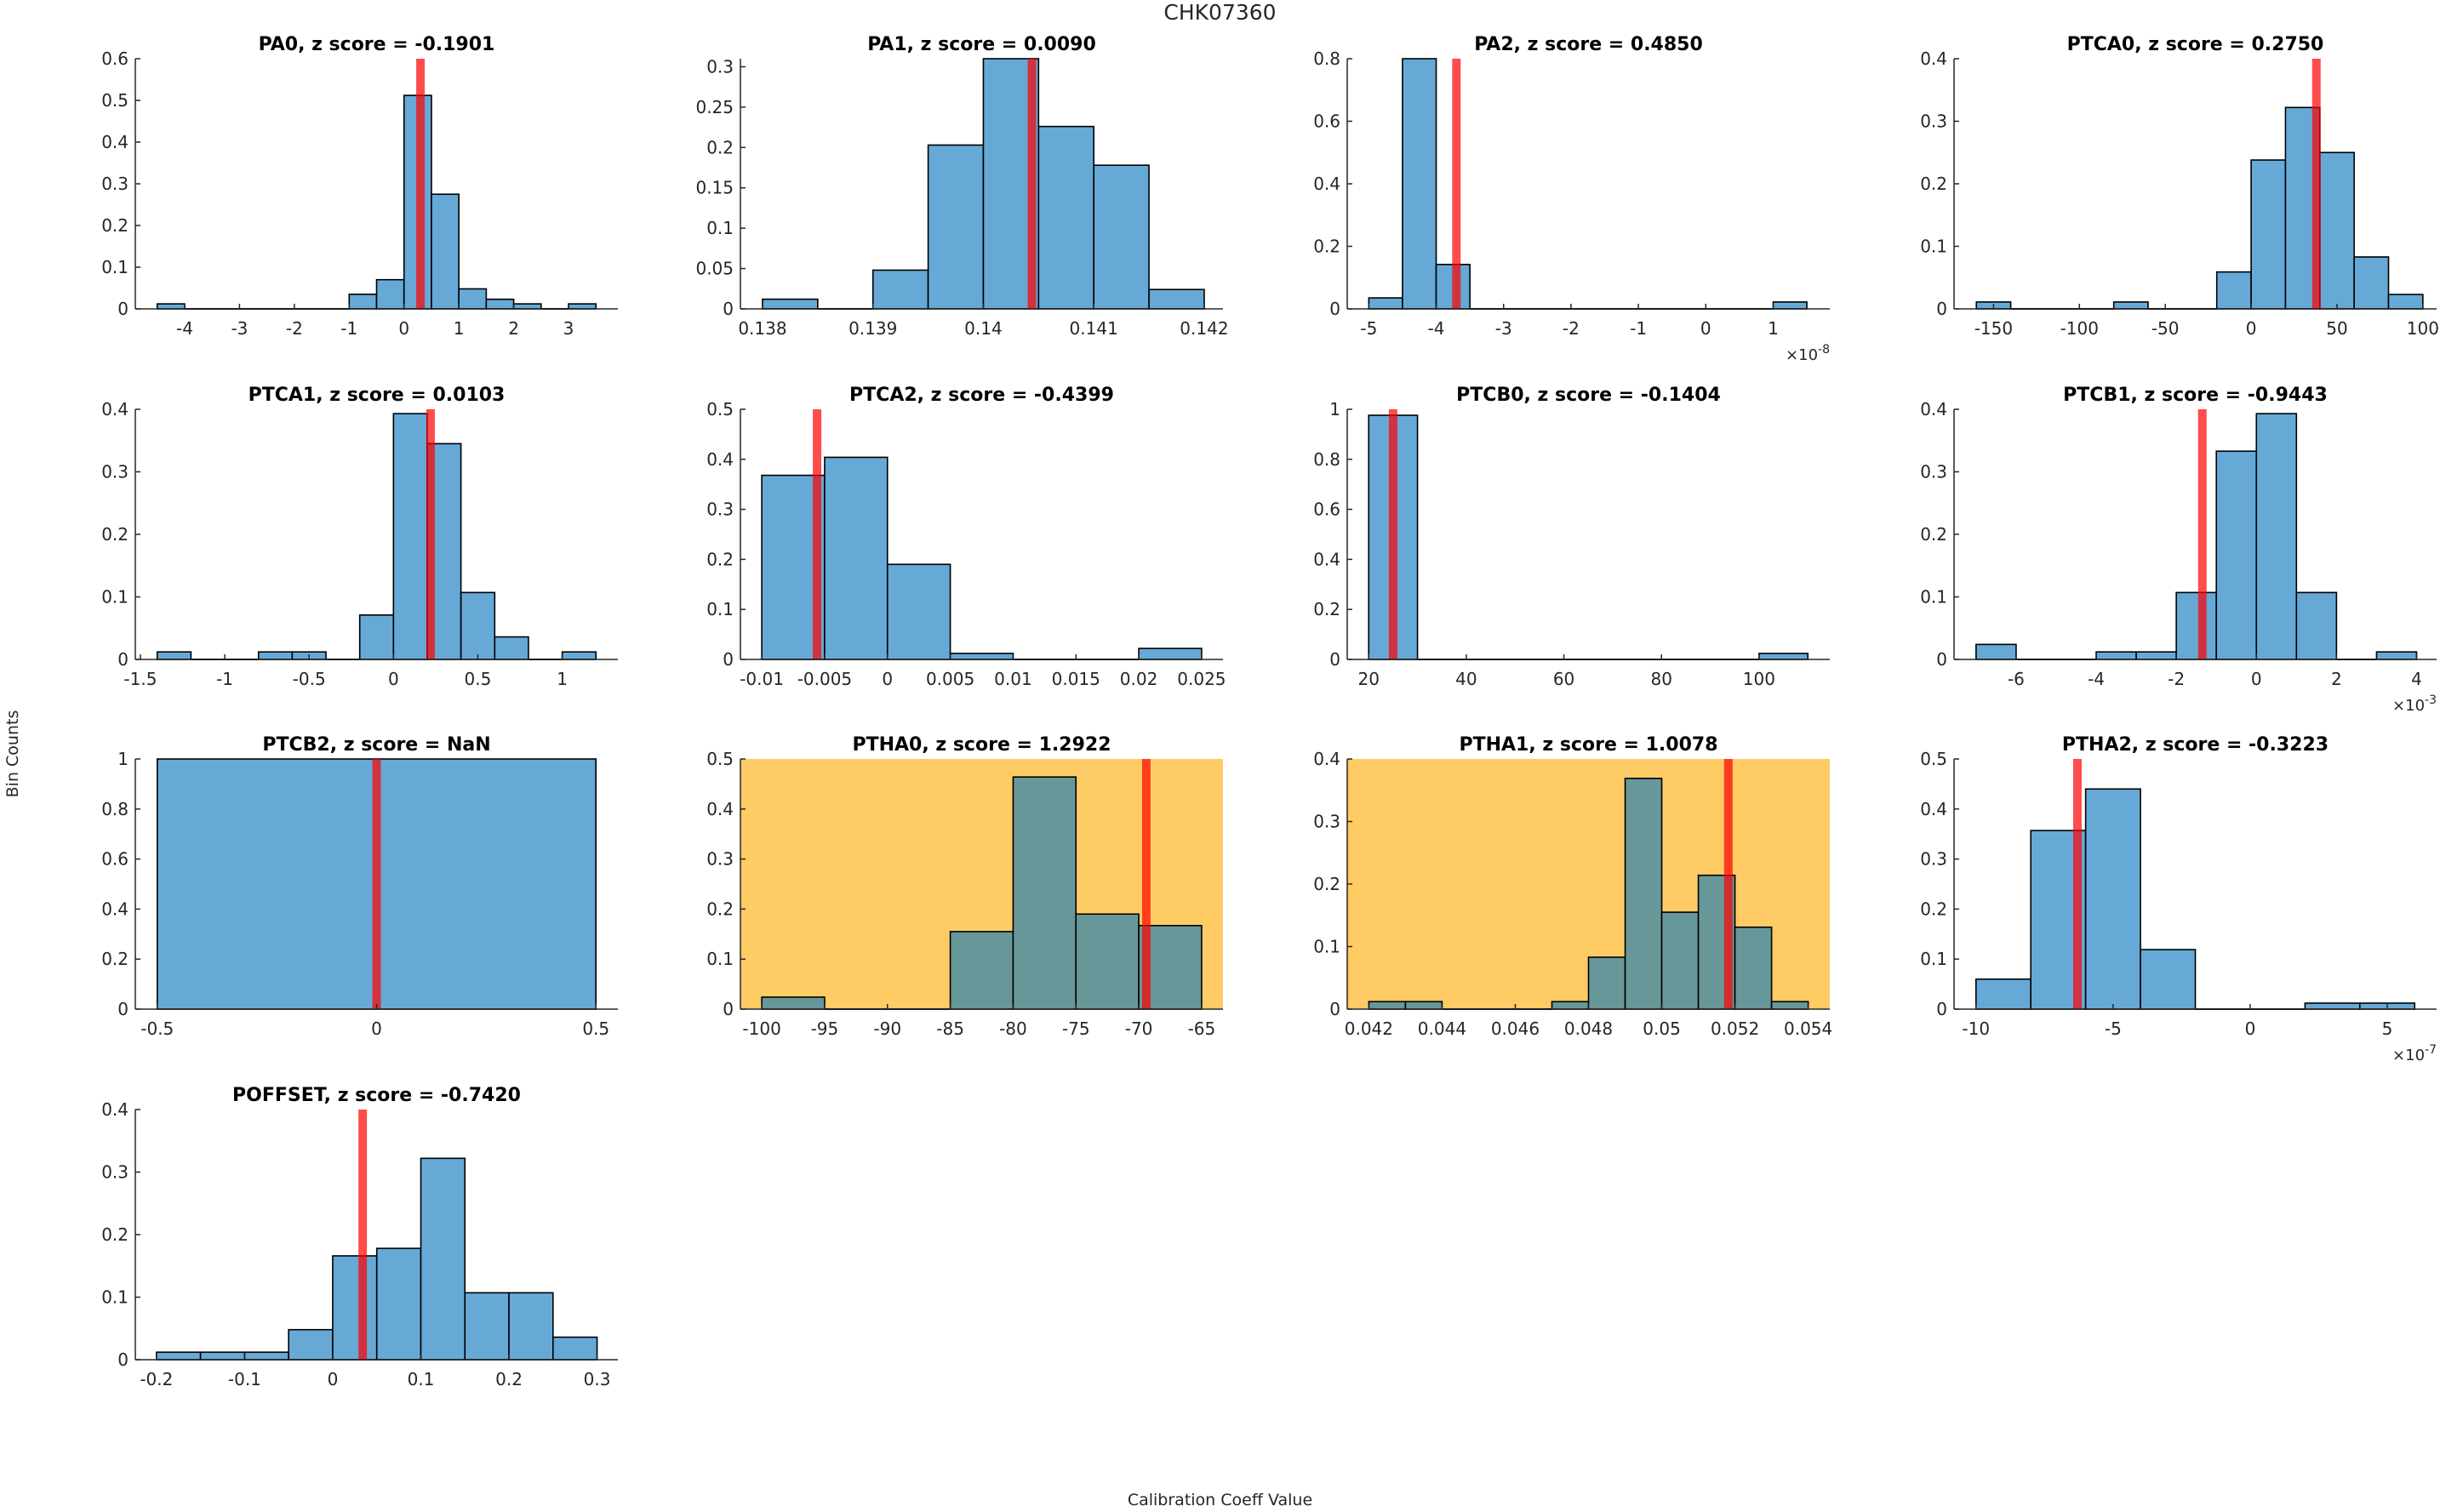  I want to click on x-tick-label: 0.2, so click(509, 1379).